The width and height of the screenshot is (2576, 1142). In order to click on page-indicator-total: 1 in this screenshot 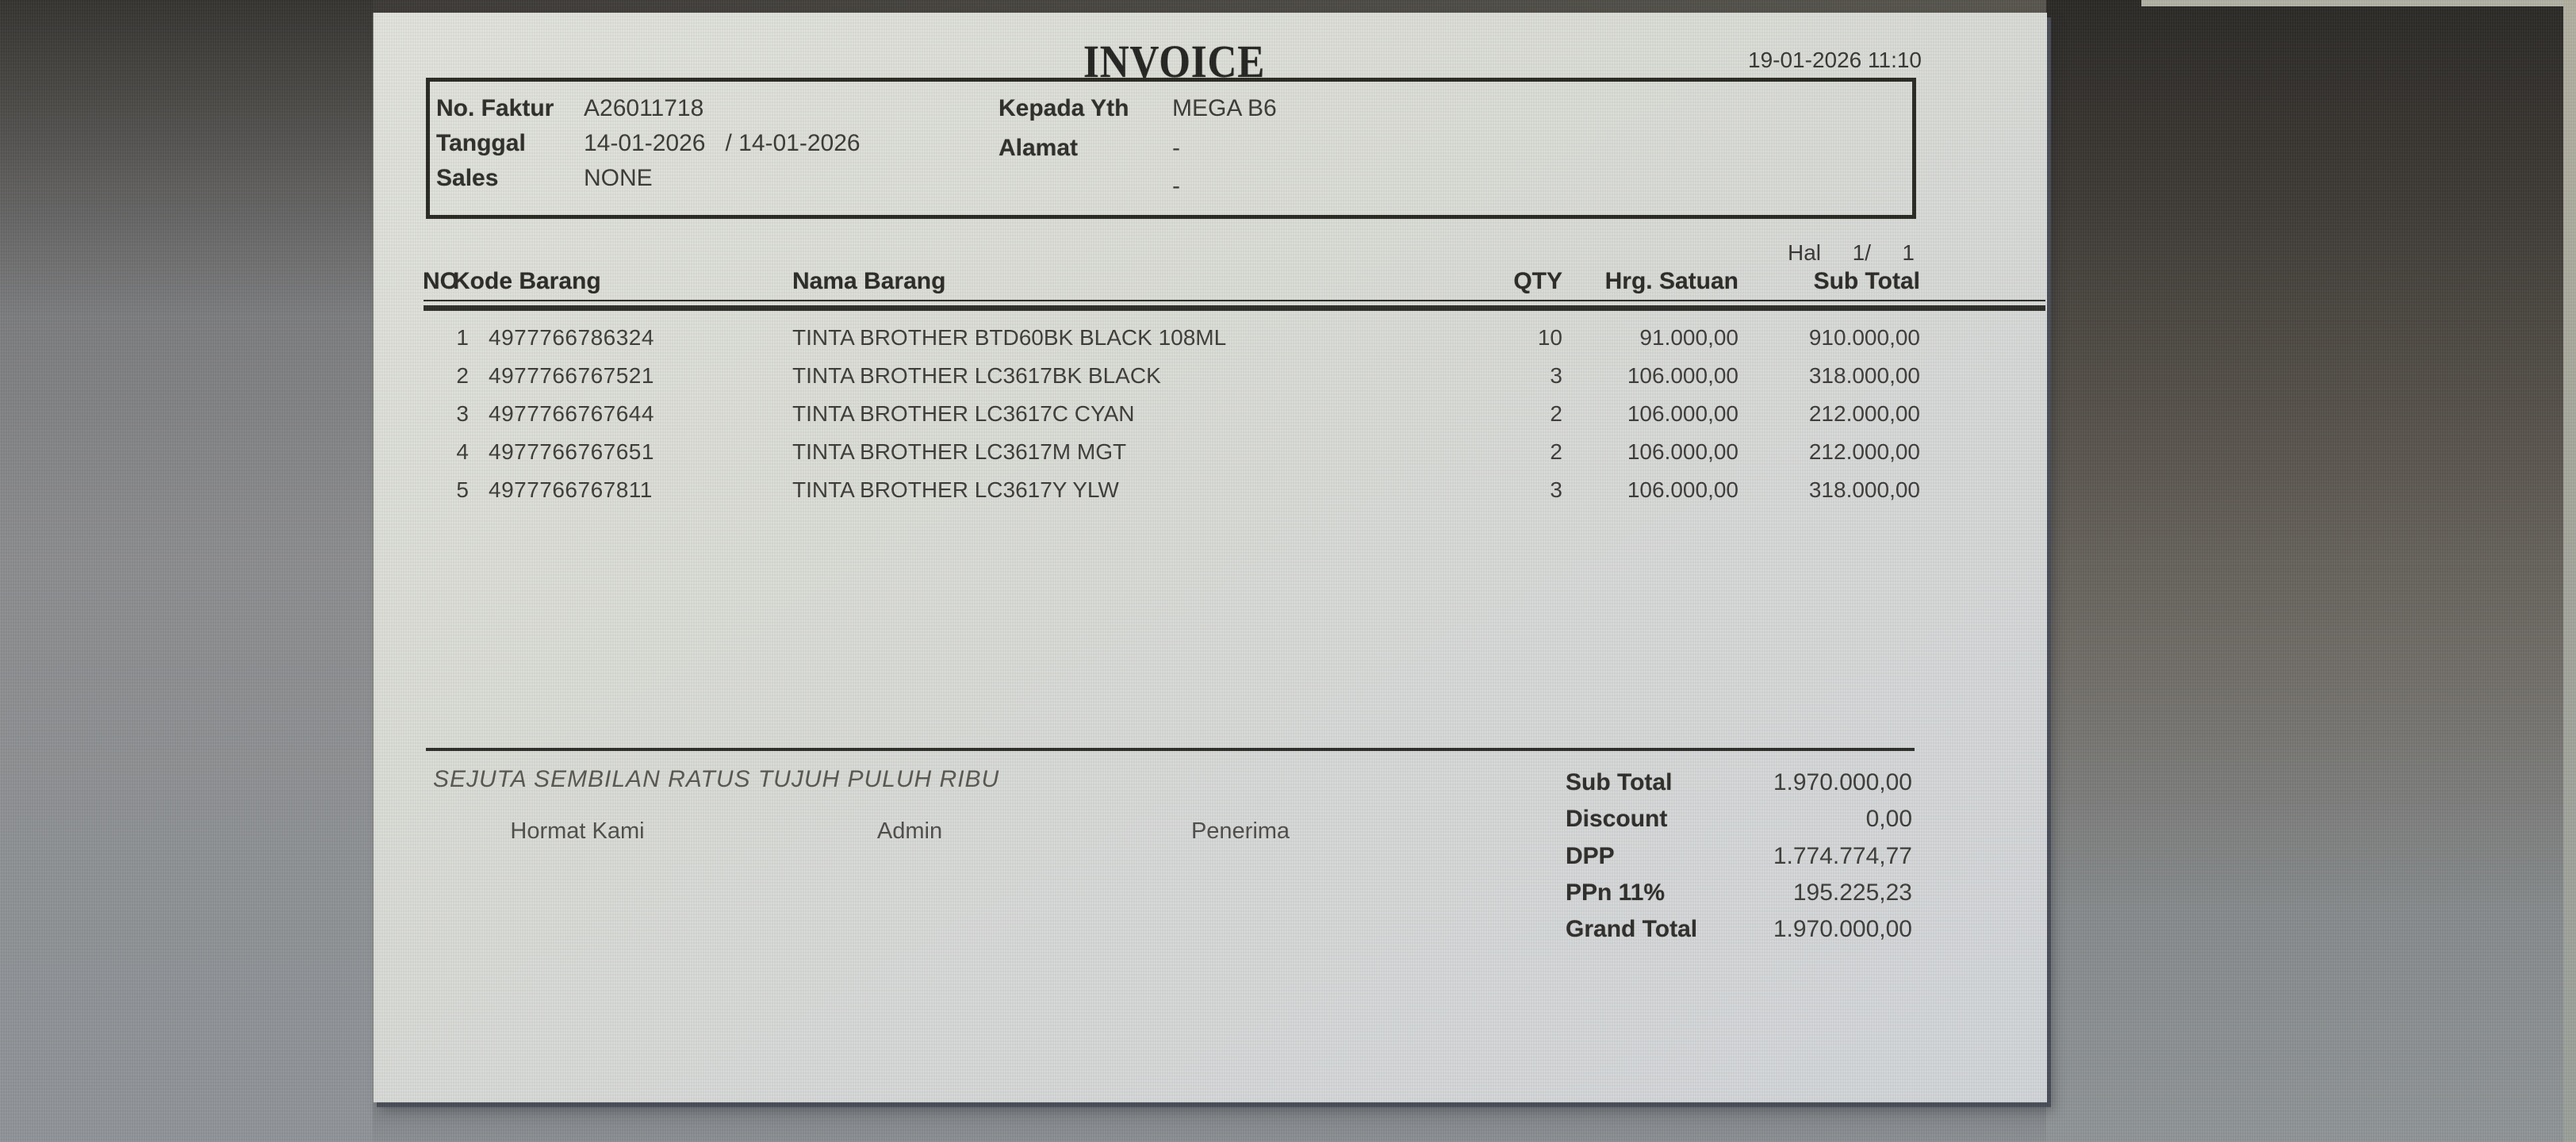, I will do `click(1909, 252)`.